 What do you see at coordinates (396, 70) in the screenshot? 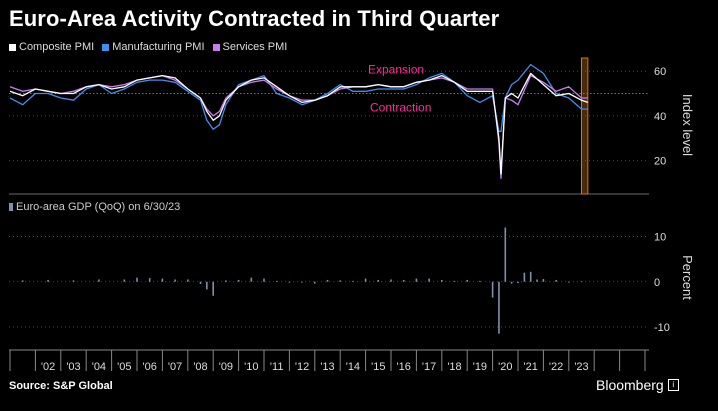
I see `expansion-annotation: Expansion` at bounding box center [396, 70].